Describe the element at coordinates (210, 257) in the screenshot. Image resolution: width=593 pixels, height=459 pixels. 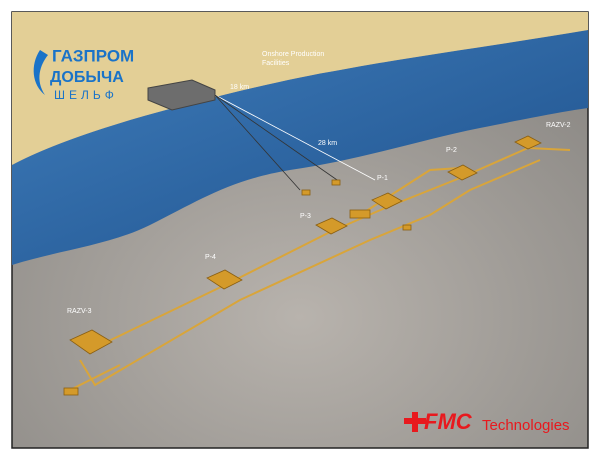
I see `node-label: P-4` at that location.